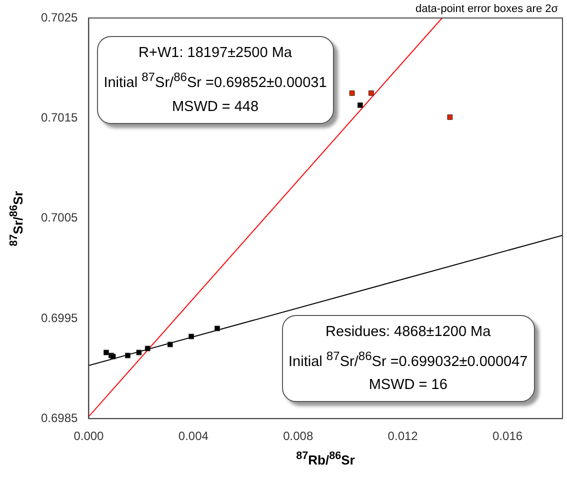 The height and width of the screenshot is (477, 567). Describe the element at coordinates (507, 436) in the screenshot. I see `x-tick-label: 0.016` at that location.